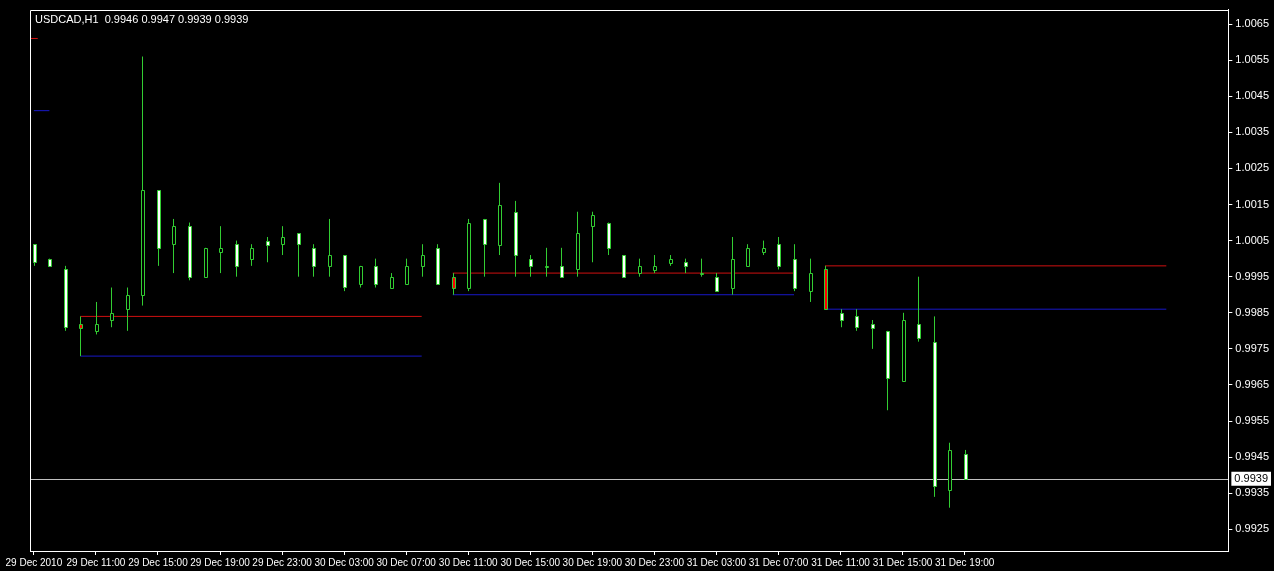 The width and height of the screenshot is (1274, 571). I want to click on x-tick-label: 29 Dec 11:00, so click(96, 562).